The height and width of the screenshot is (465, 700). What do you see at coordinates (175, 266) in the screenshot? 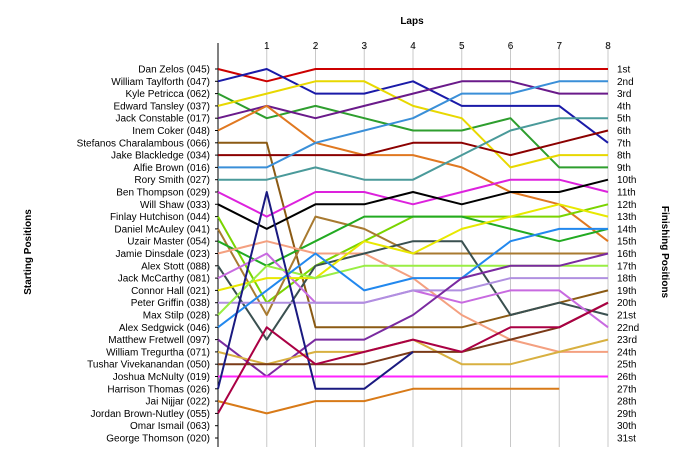
I see `driver-label: Alex Stott (088)` at bounding box center [175, 266].